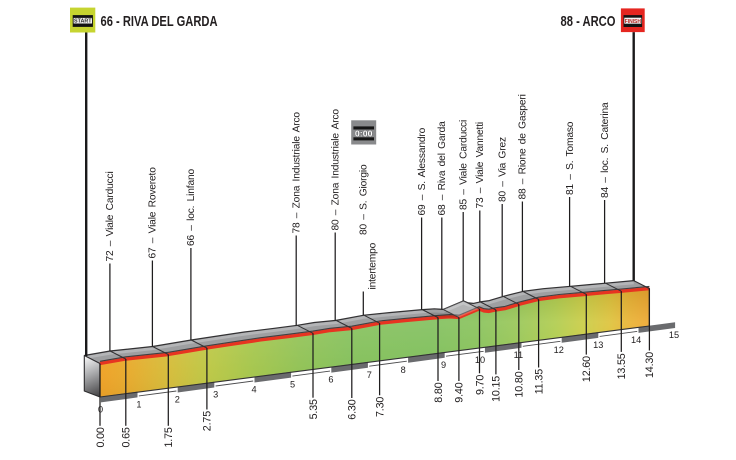 This screenshot has height=460, width=736. What do you see at coordinates (460, 392) in the screenshot?
I see `svg-text: 9.40` at bounding box center [460, 392].